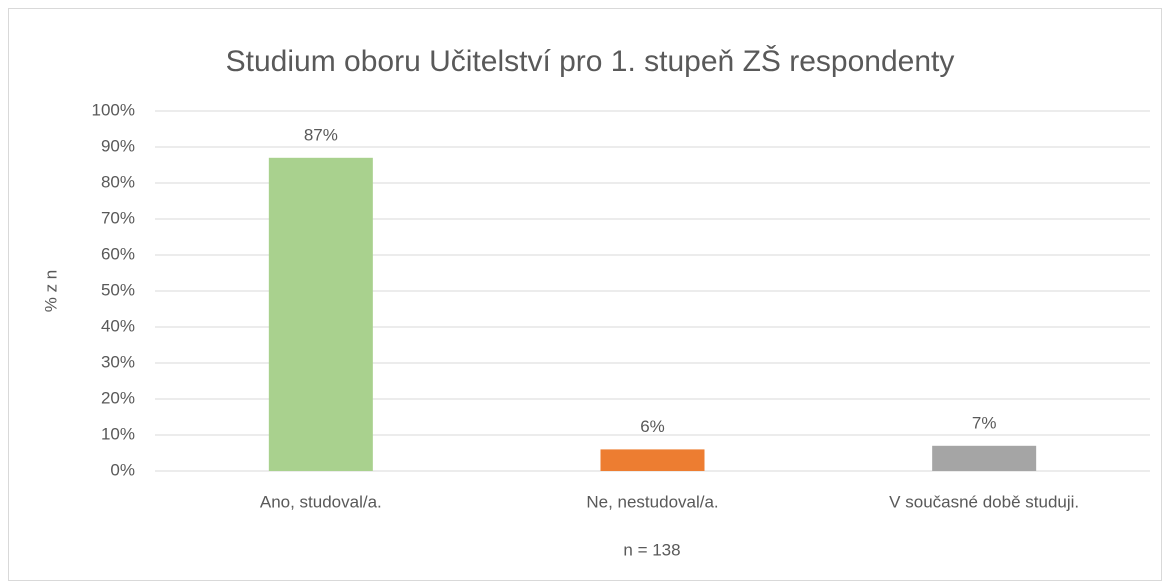  Describe the element at coordinates (118, 289) in the screenshot. I see `y-tick-label: 50%` at that location.